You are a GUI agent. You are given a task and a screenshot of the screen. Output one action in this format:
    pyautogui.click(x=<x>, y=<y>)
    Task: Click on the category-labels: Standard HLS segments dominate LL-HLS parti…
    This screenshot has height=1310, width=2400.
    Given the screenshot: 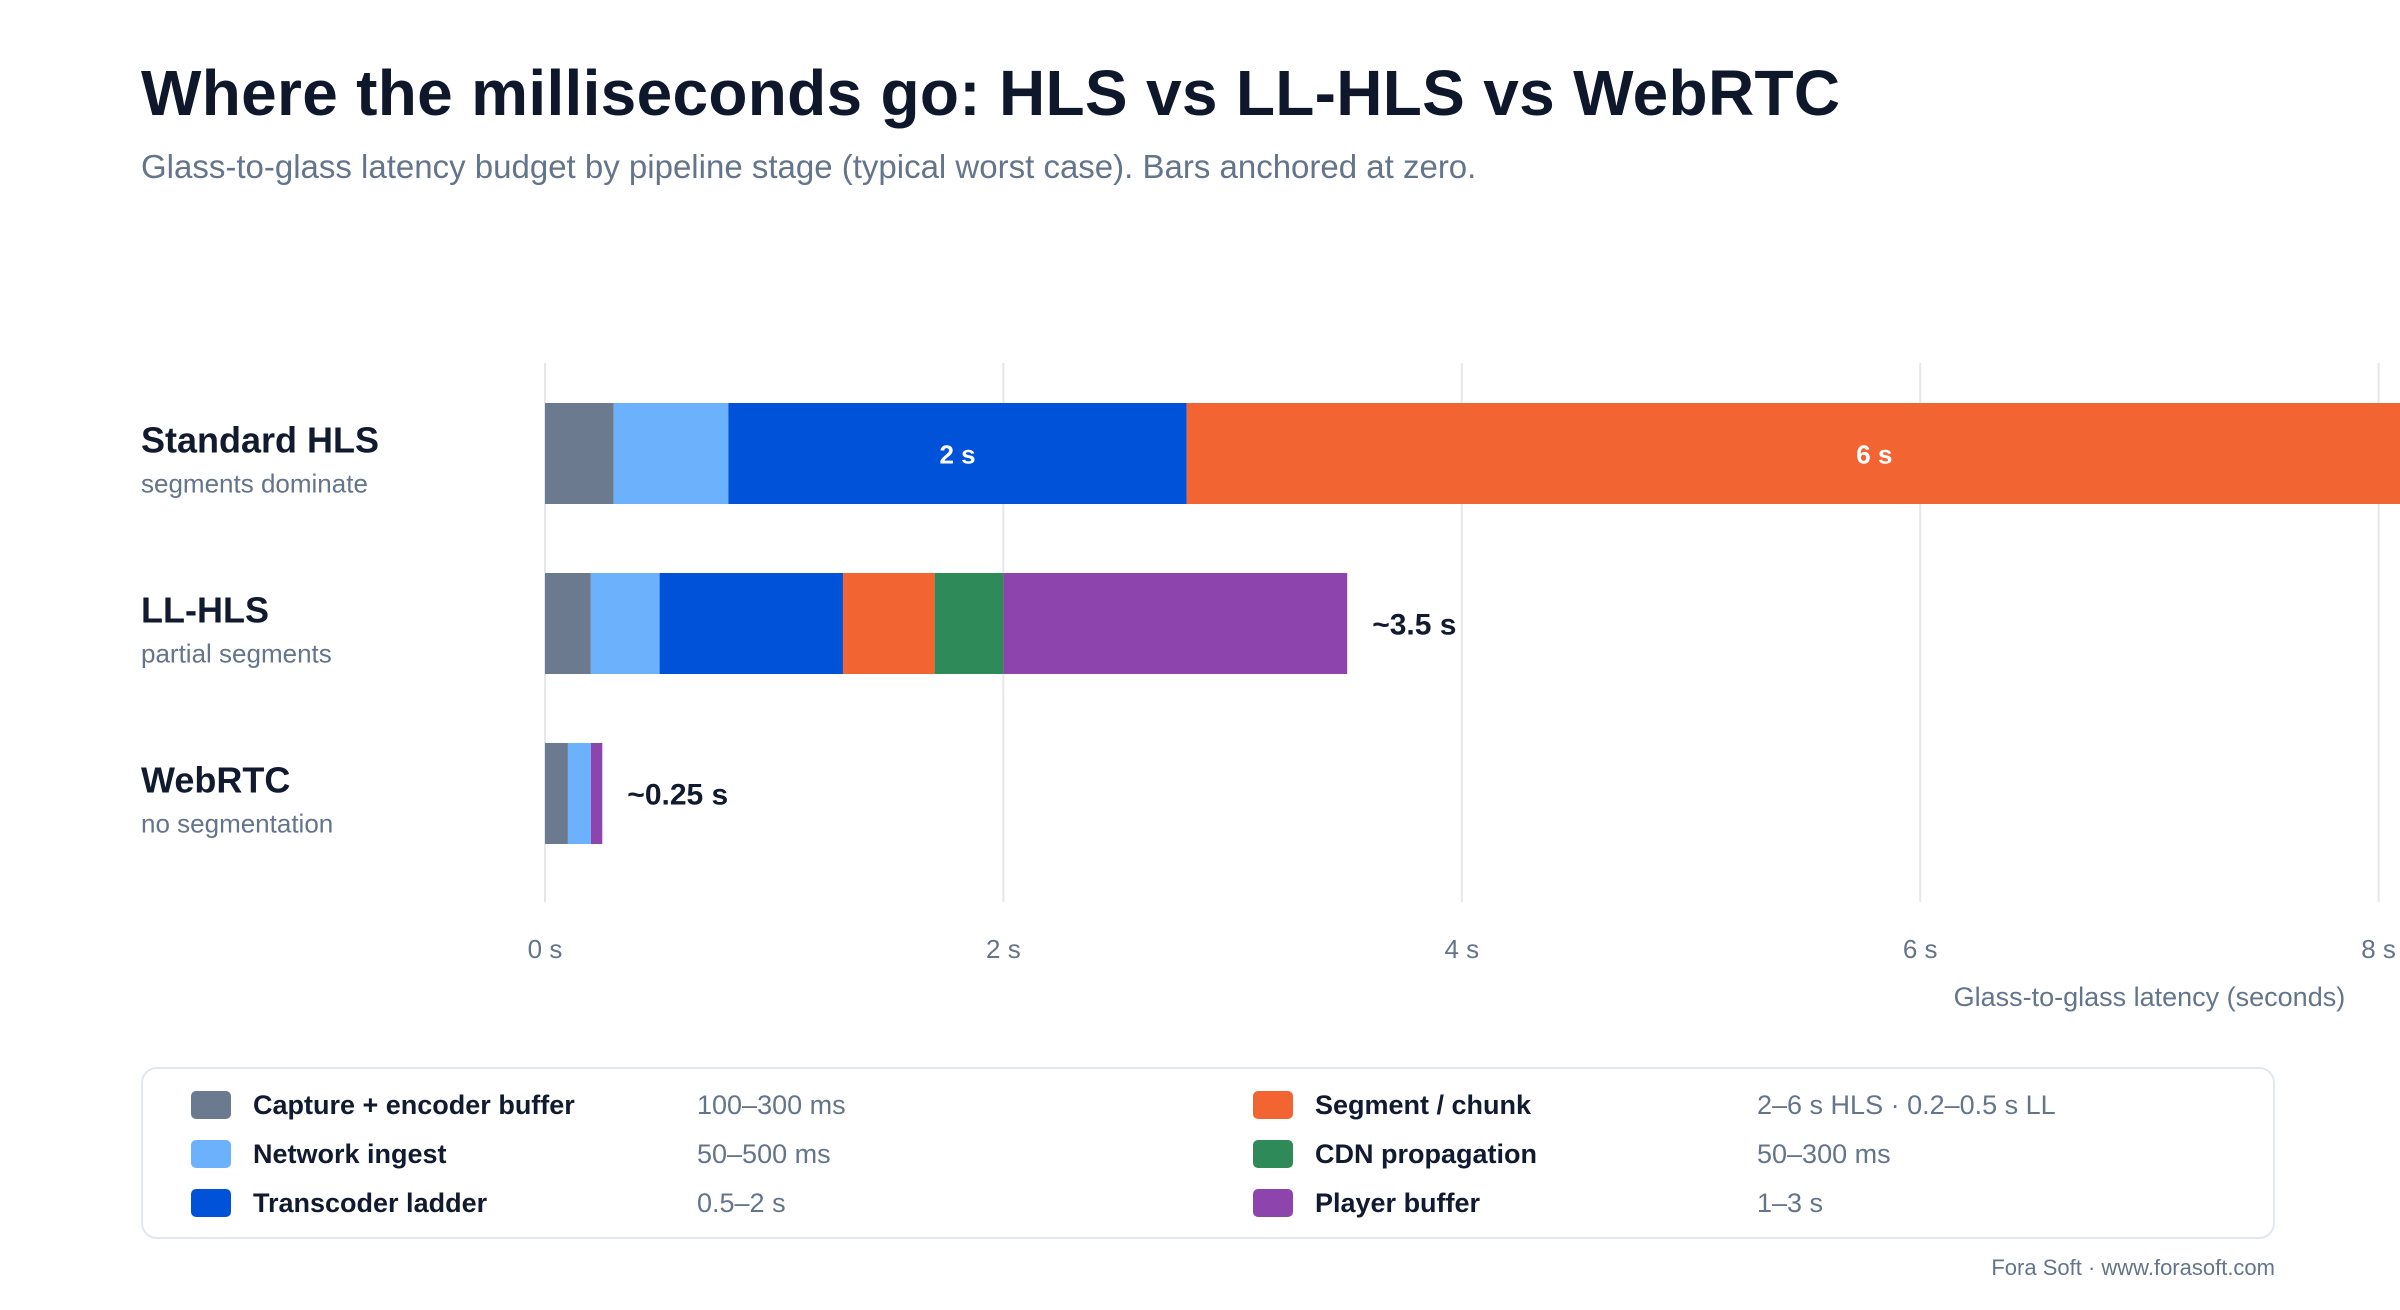 What is the action you would take?
    pyautogui.click(x=260, y=629)
    